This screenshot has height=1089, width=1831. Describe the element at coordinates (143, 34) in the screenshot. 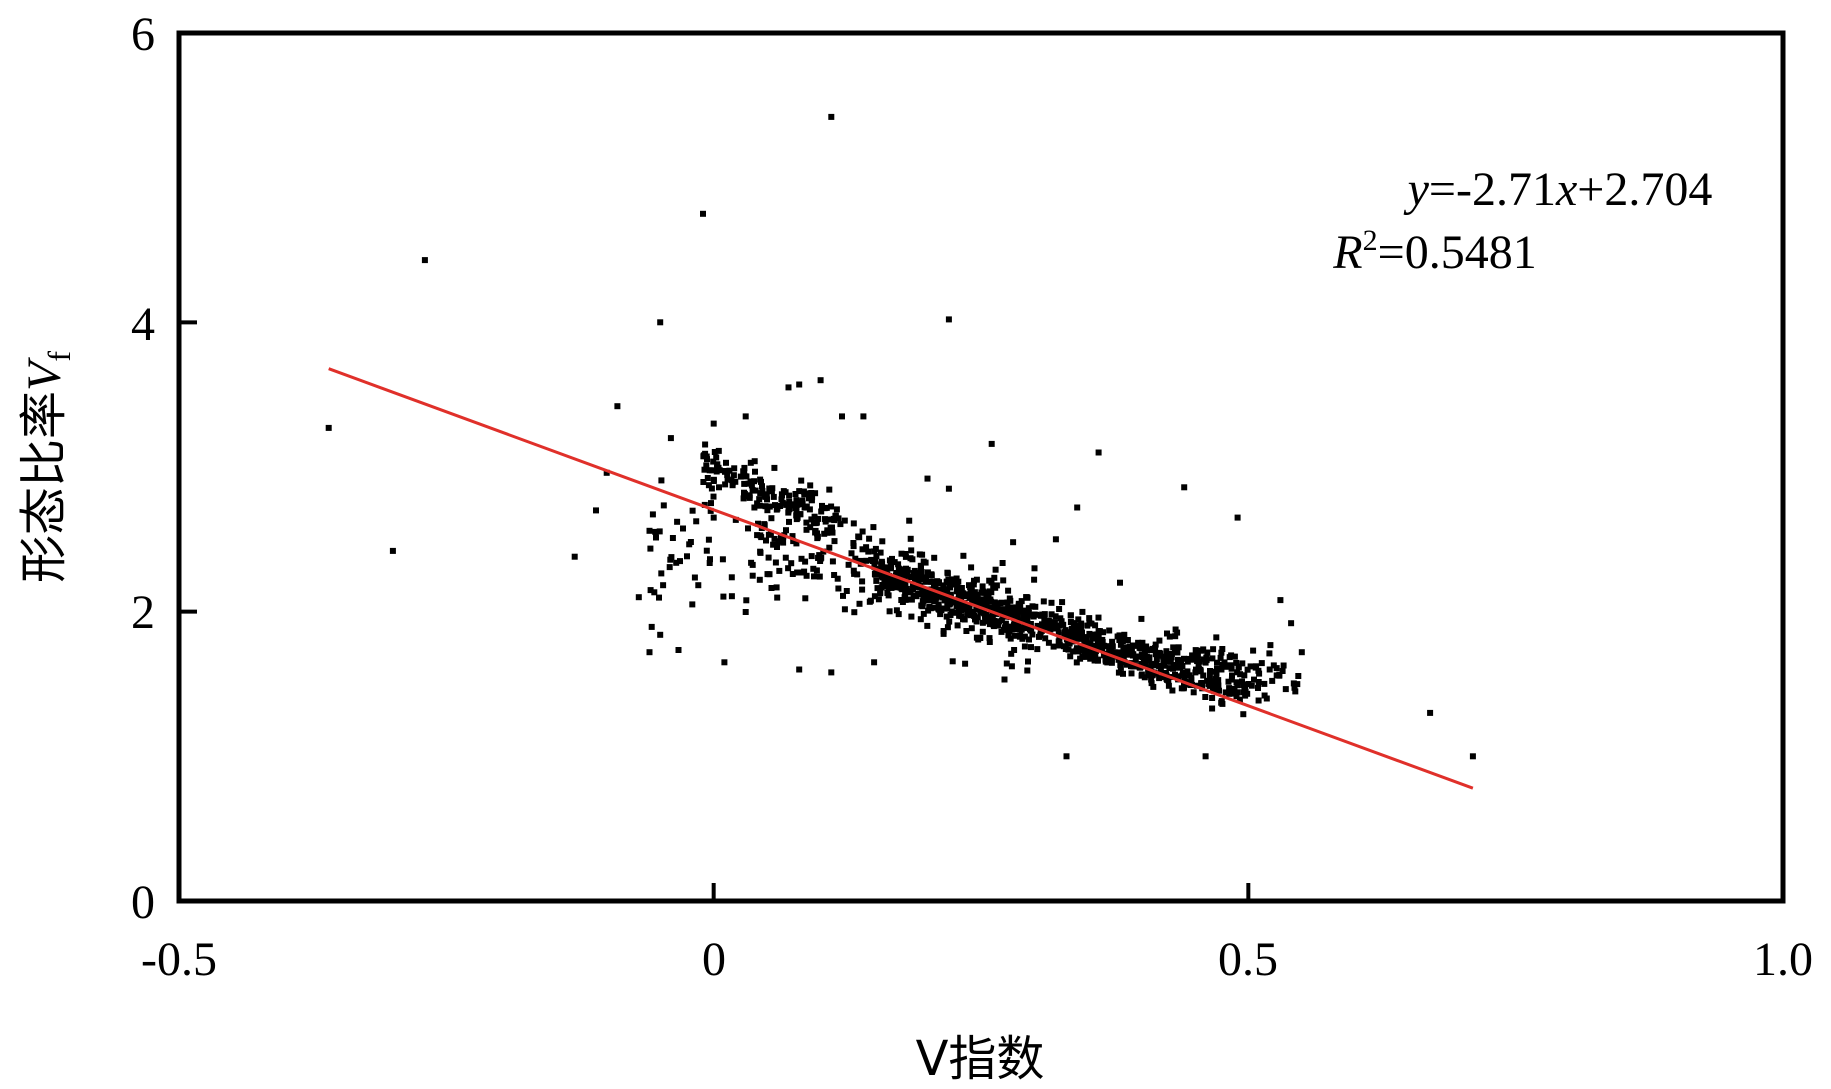

I see `y-tick-label: 6` at that location.